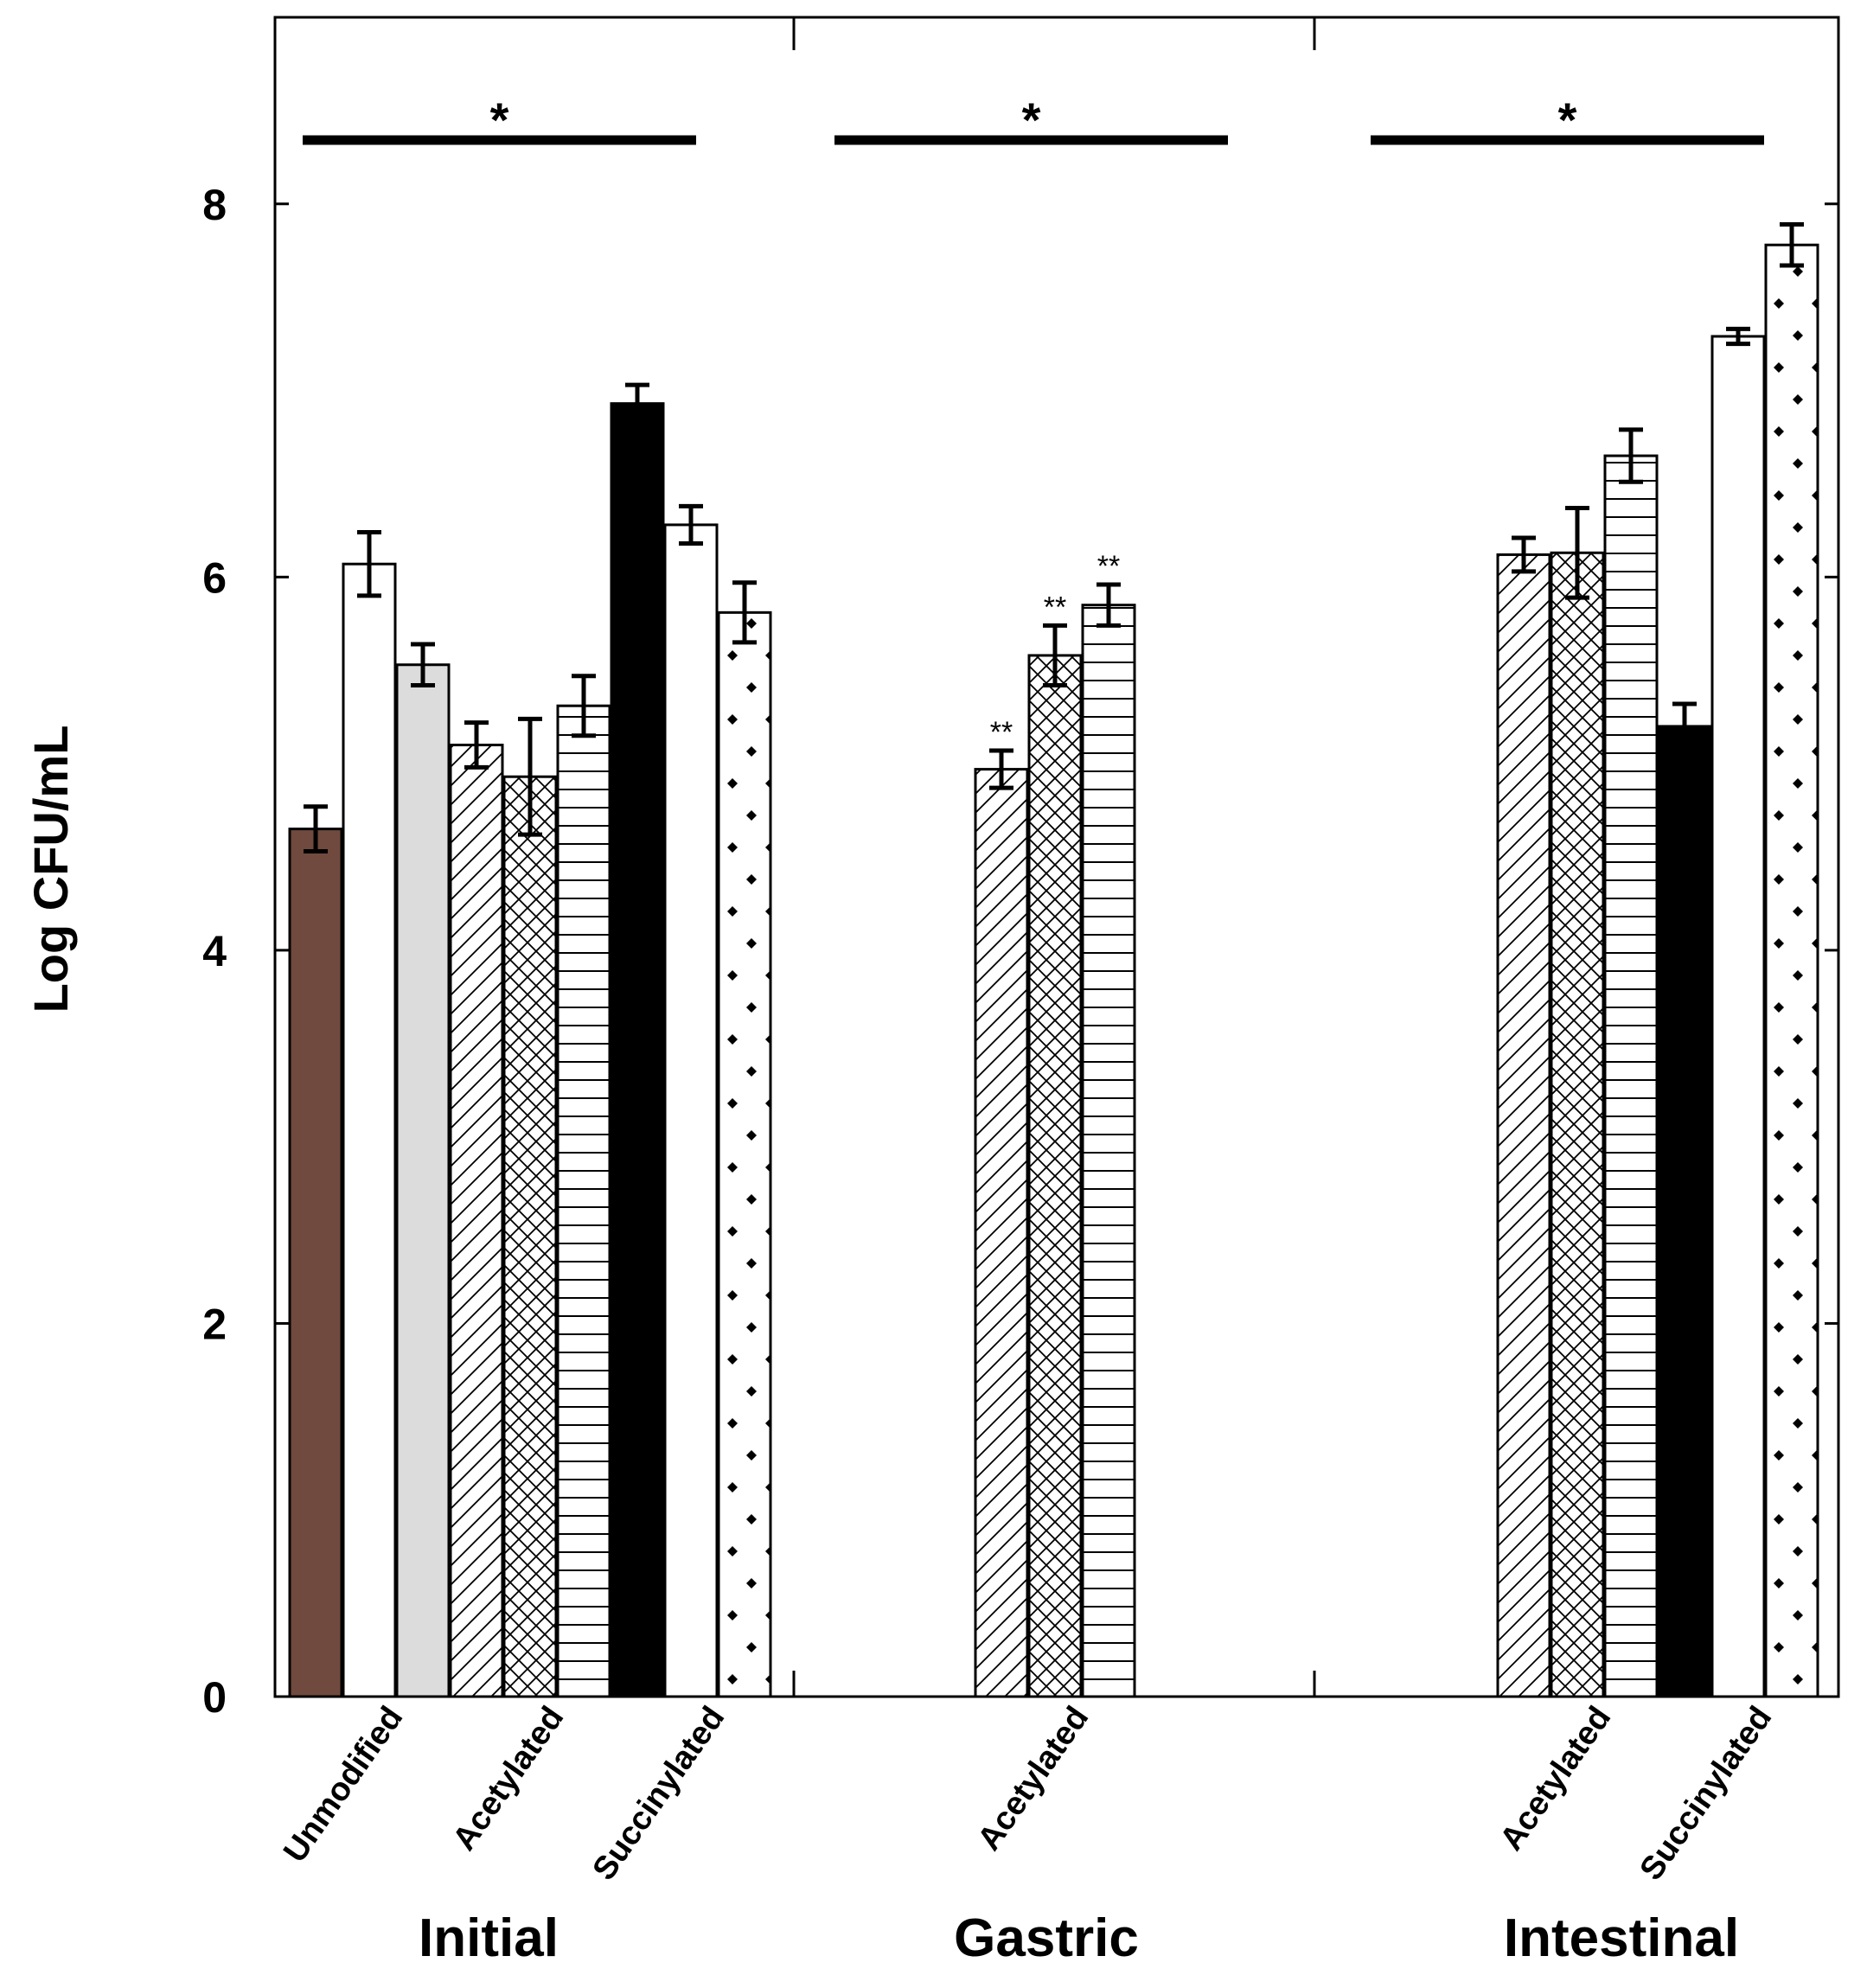 This screenshot has height=1988, width=1867. Describe the element at coordinates (1055, 607) in the screenshot. I see `bar-star-gastric-1: **` at that location.